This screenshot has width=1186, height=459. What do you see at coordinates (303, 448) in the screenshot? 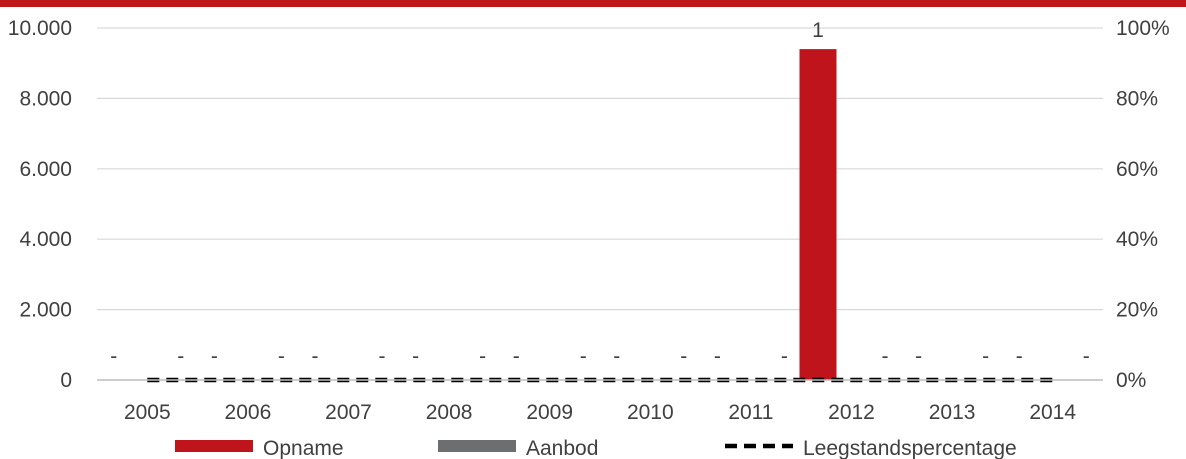
I see `legend-label-opname: Opname` at bounding box center [303, 448].